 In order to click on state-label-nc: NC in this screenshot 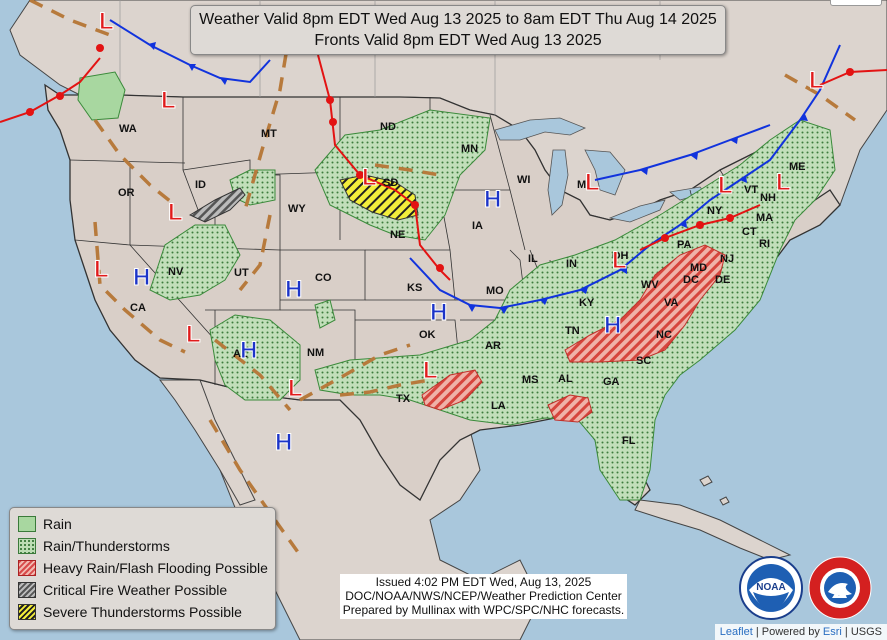, I will do `click(664, 335)`.